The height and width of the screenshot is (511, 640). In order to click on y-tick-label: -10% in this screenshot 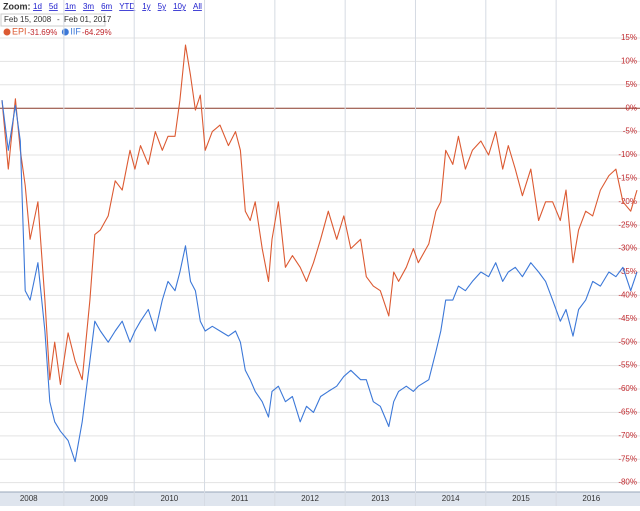, I will do `click(627, 154)`.